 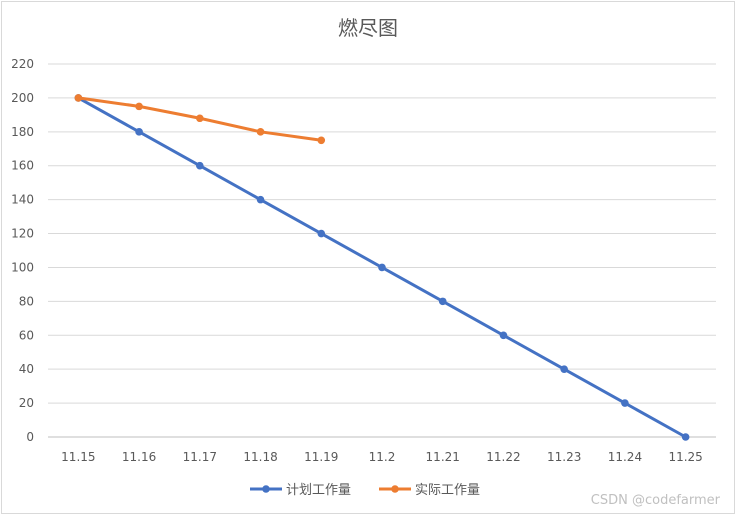 I want to click on x-tick-label: 11.24, so click(x=625, y=457).